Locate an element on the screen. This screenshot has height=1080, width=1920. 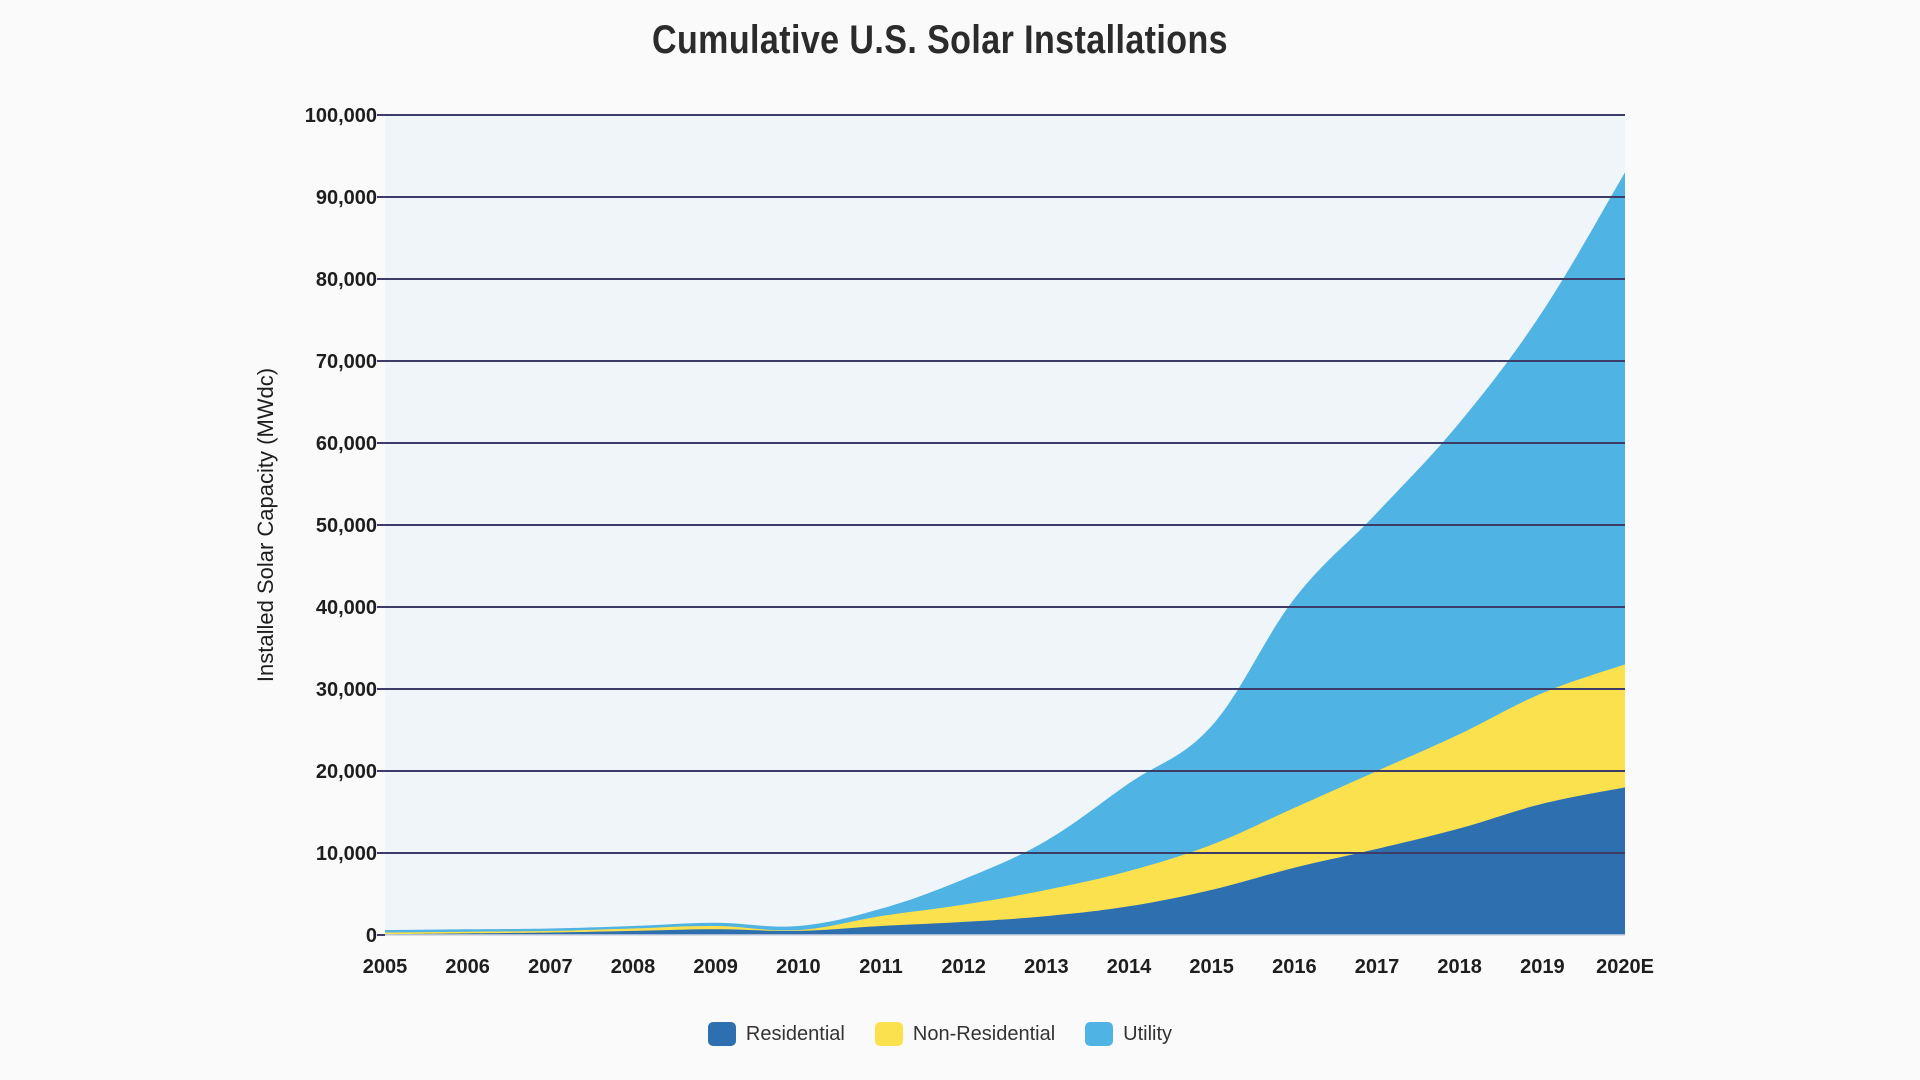
legend: Residential Non-Residential Utility is located at coordinates (940, 1034).